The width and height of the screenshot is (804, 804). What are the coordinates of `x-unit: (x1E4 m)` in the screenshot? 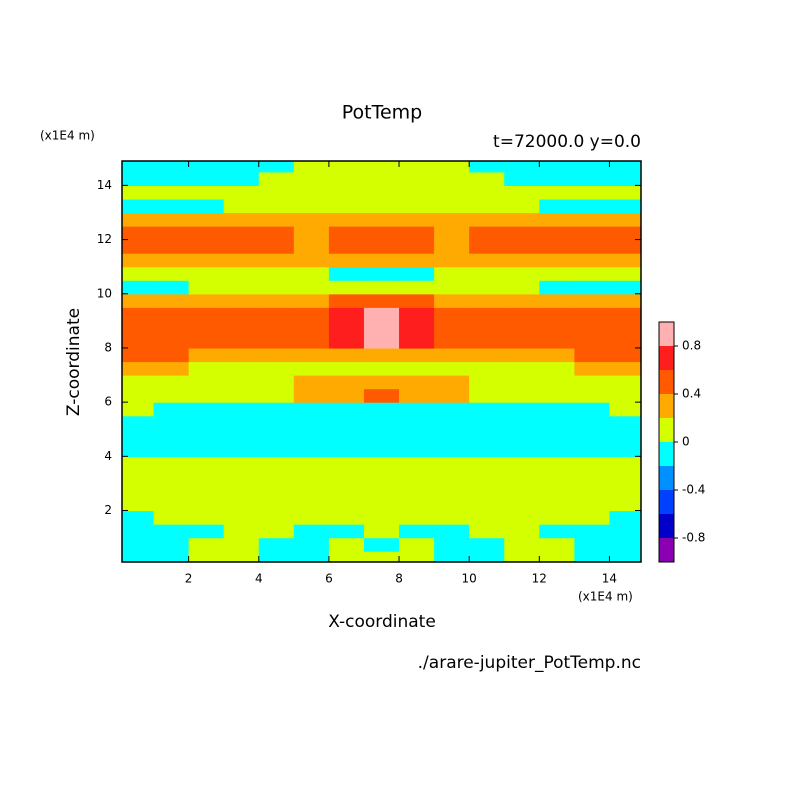 It's located at (605, 597).